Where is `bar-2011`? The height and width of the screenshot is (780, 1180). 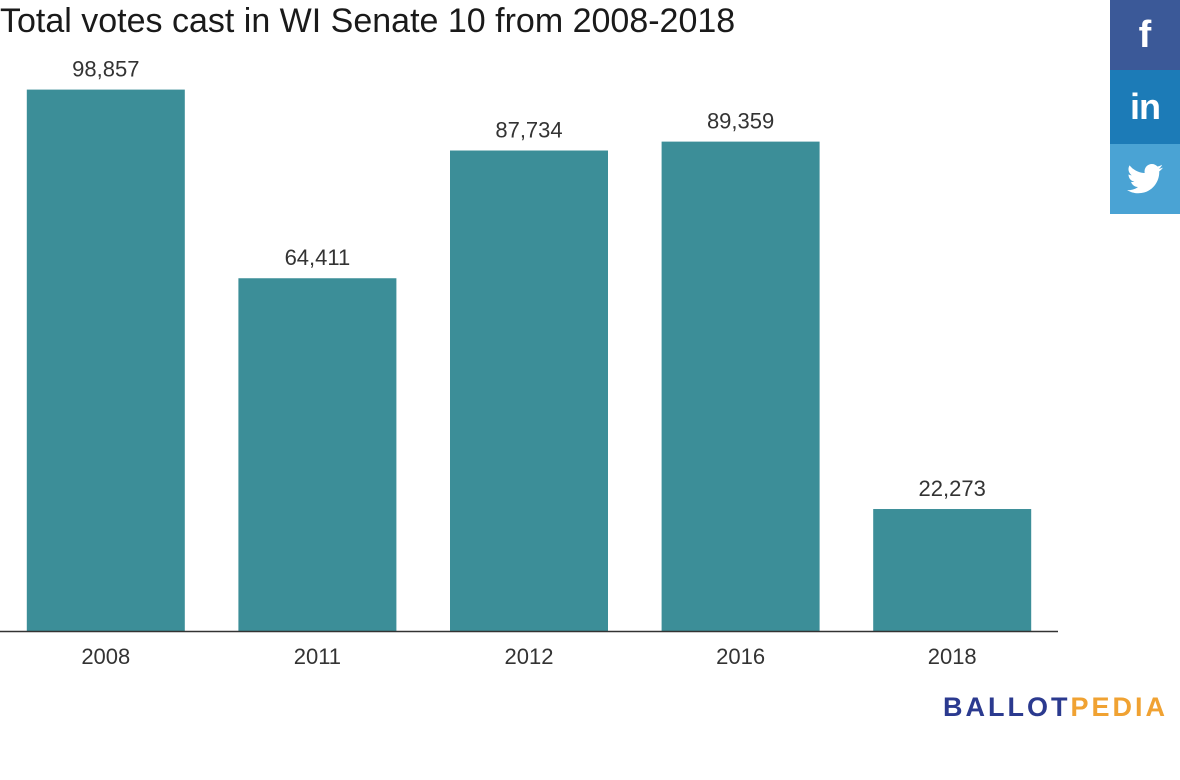
bar-2011 is located at coordinates (317, 454).